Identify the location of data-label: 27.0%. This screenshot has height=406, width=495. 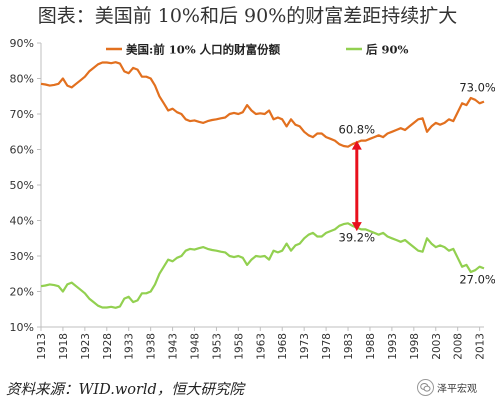
(477, 280).